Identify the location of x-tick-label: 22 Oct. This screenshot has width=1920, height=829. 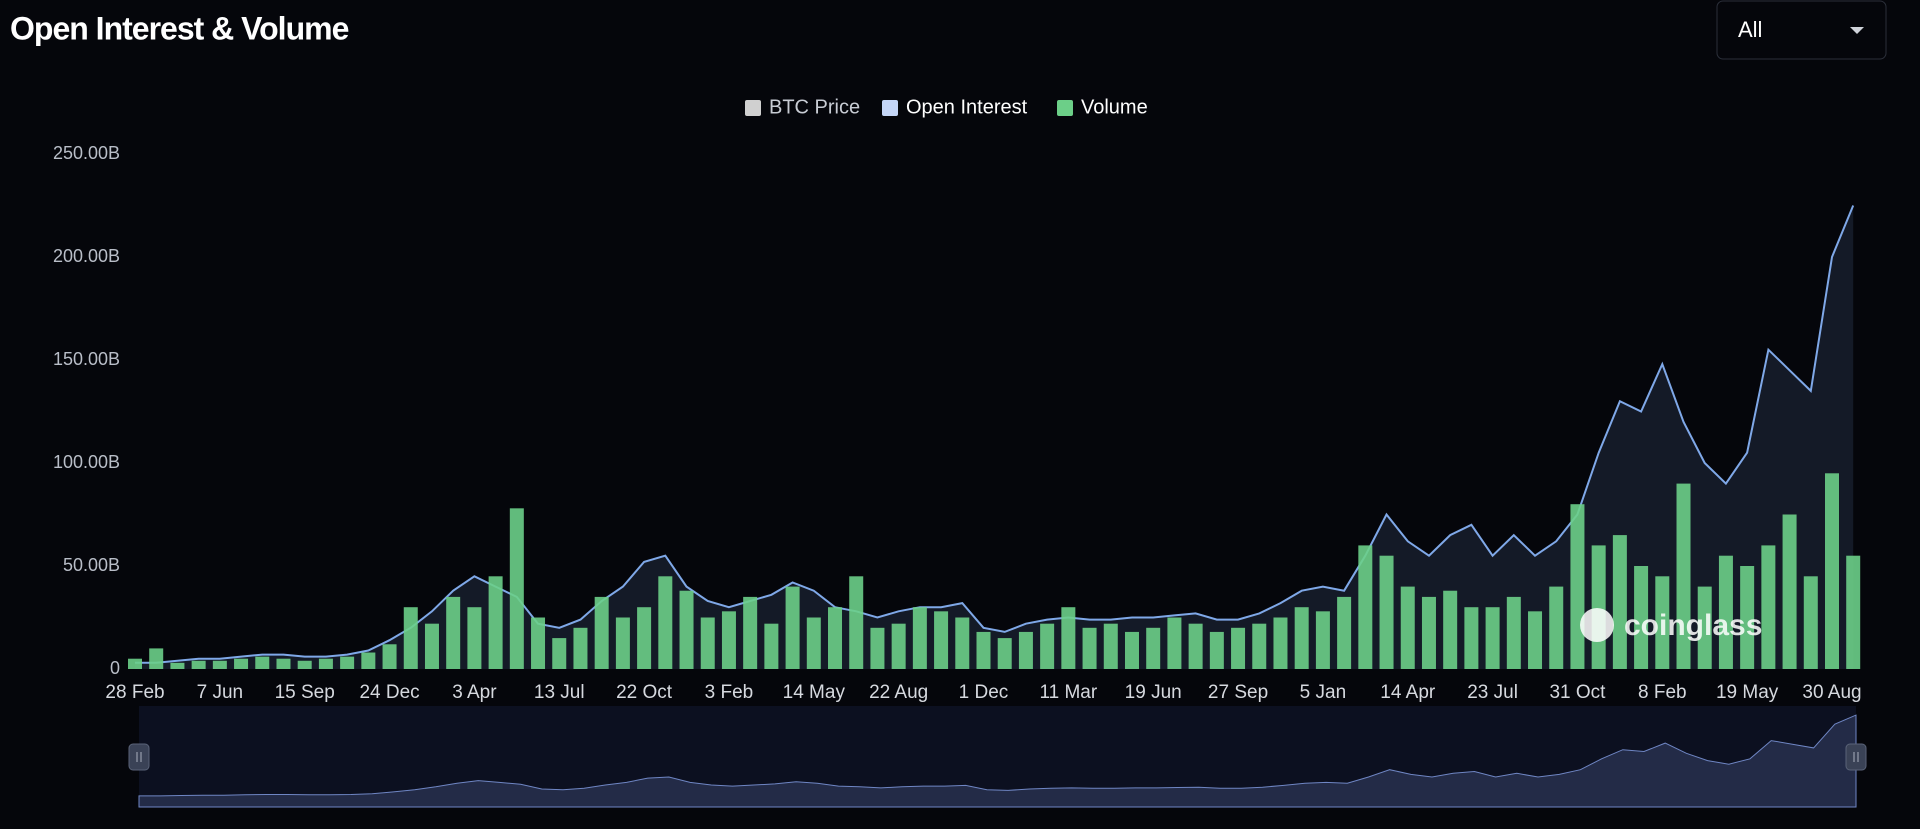
(644, 692).